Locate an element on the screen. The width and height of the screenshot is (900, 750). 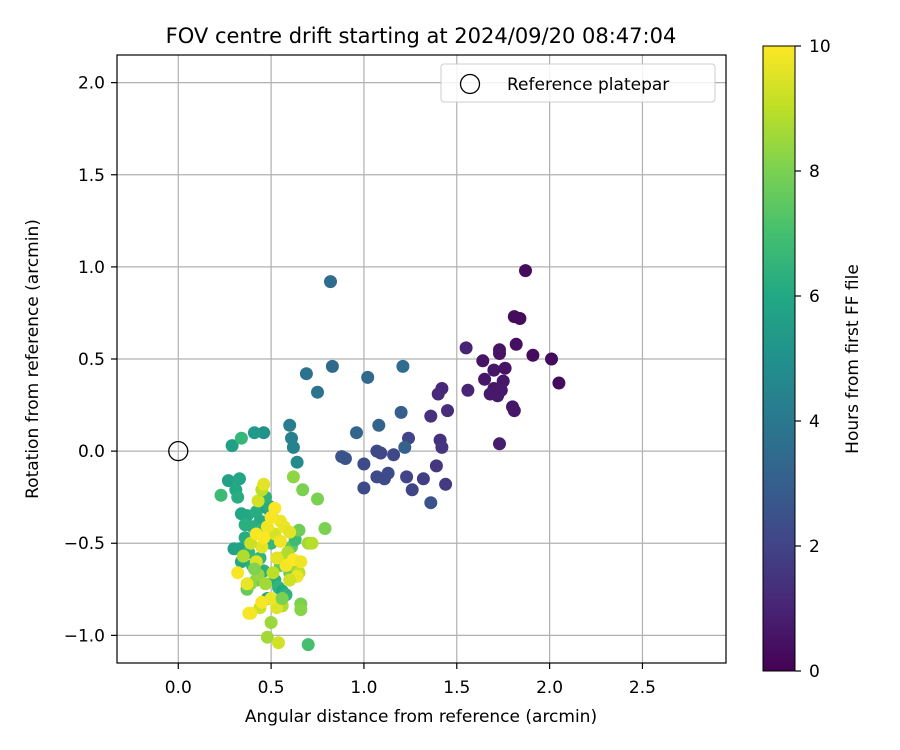
reference-platepar-marker is located at coordinates (178, 451).